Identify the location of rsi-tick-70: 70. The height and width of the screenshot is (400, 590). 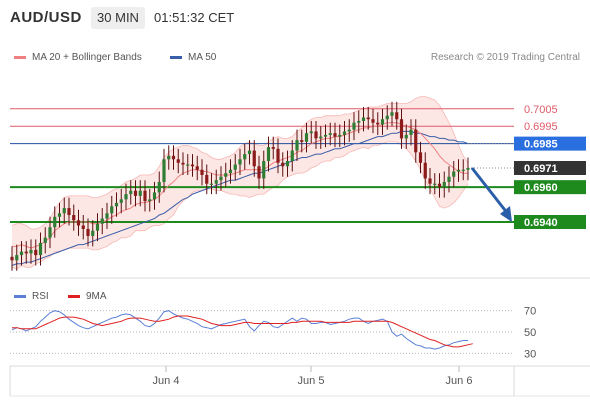
(530, 312).